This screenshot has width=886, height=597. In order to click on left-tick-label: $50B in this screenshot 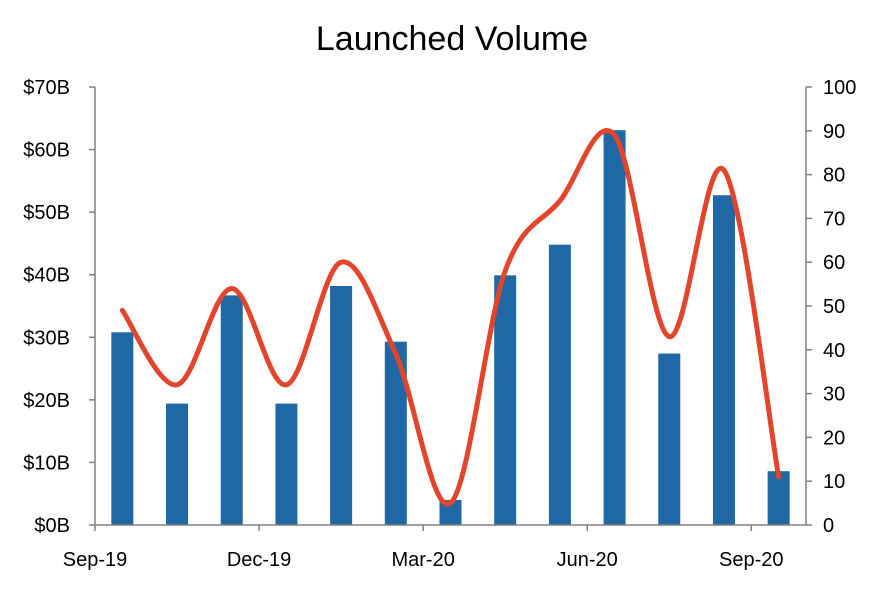, I will do `click(46, 213)`.